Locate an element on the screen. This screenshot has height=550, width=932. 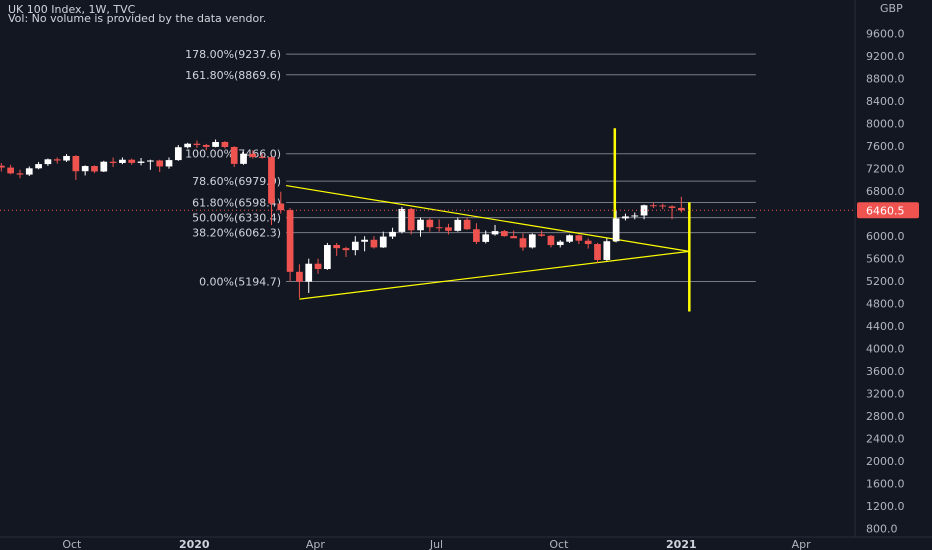
price-tick-label: 3600.0 is located at coordinates (885, 371).